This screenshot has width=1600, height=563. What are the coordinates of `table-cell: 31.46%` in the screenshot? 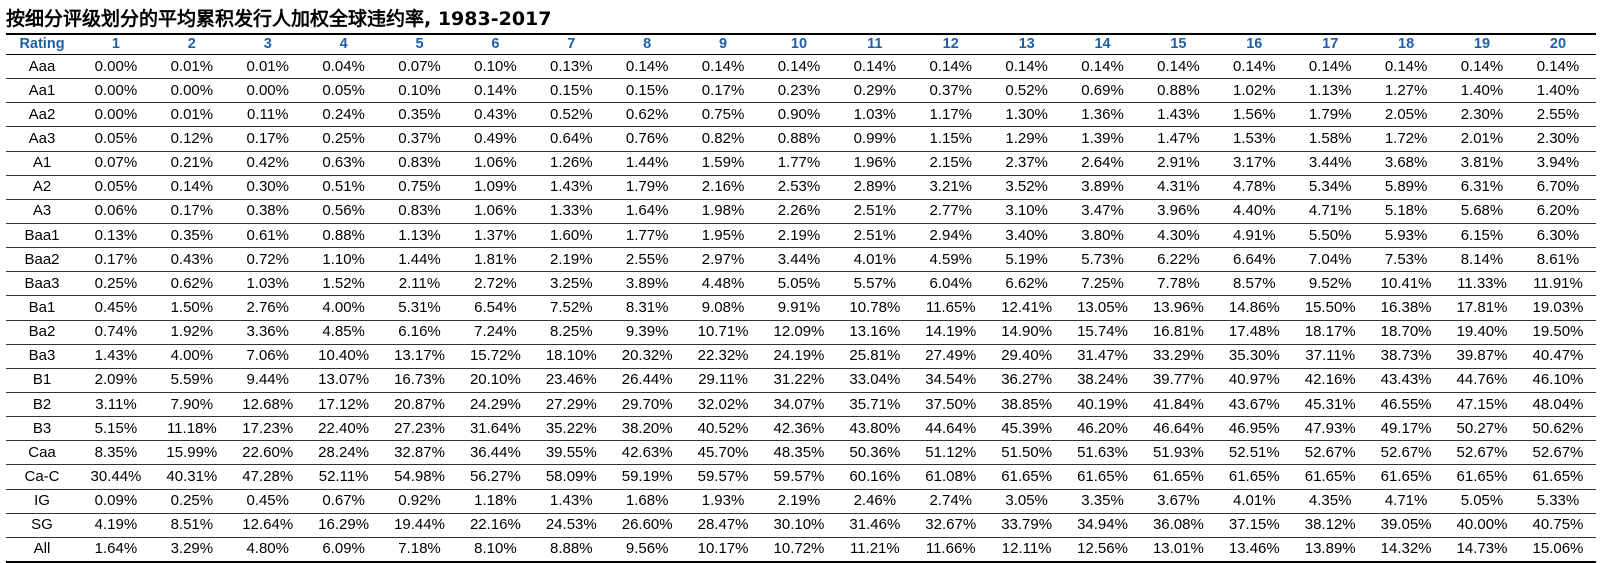 It's located at (874, 525).